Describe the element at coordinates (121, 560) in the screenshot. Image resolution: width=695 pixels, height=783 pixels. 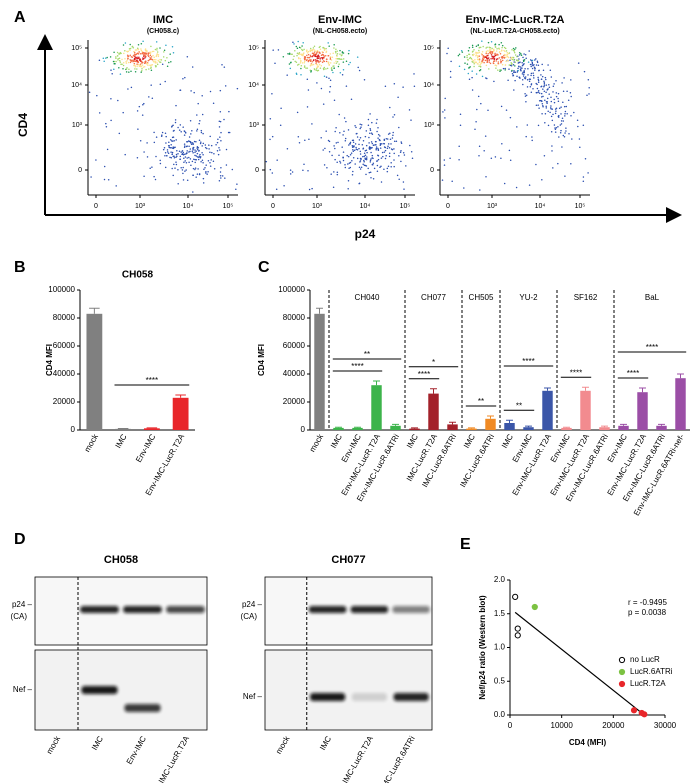
I see `blot-title: CH058` at that location.